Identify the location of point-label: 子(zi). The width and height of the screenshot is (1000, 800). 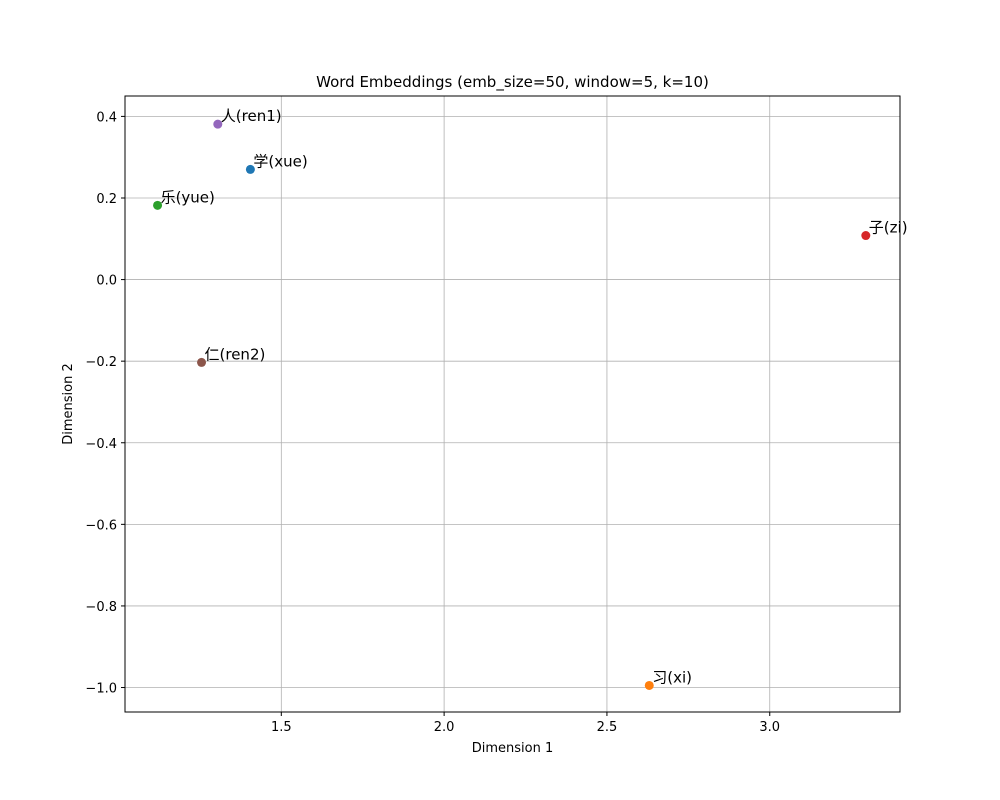
(888, 228).